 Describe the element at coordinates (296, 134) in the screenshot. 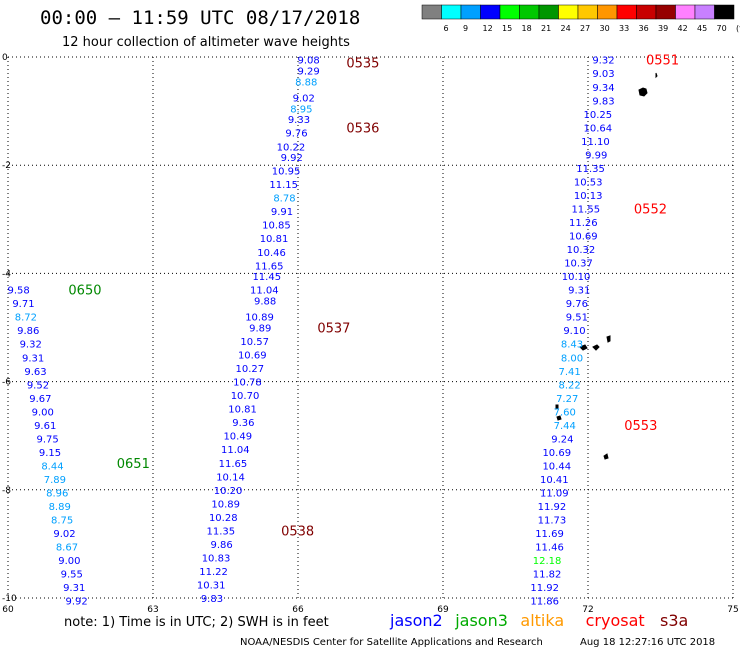

I see `swh-label: 9.76` at that location.